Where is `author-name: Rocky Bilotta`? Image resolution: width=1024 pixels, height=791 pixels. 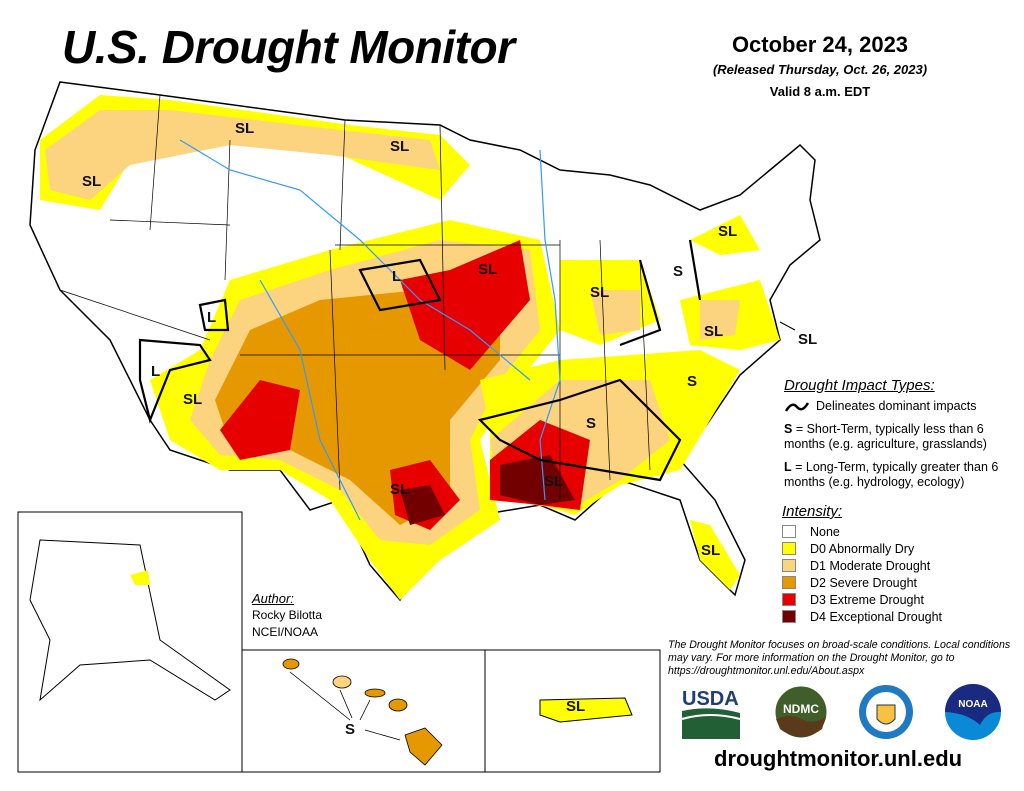 author-name: Rocky Bilotta is located at coordinates (287, 615).